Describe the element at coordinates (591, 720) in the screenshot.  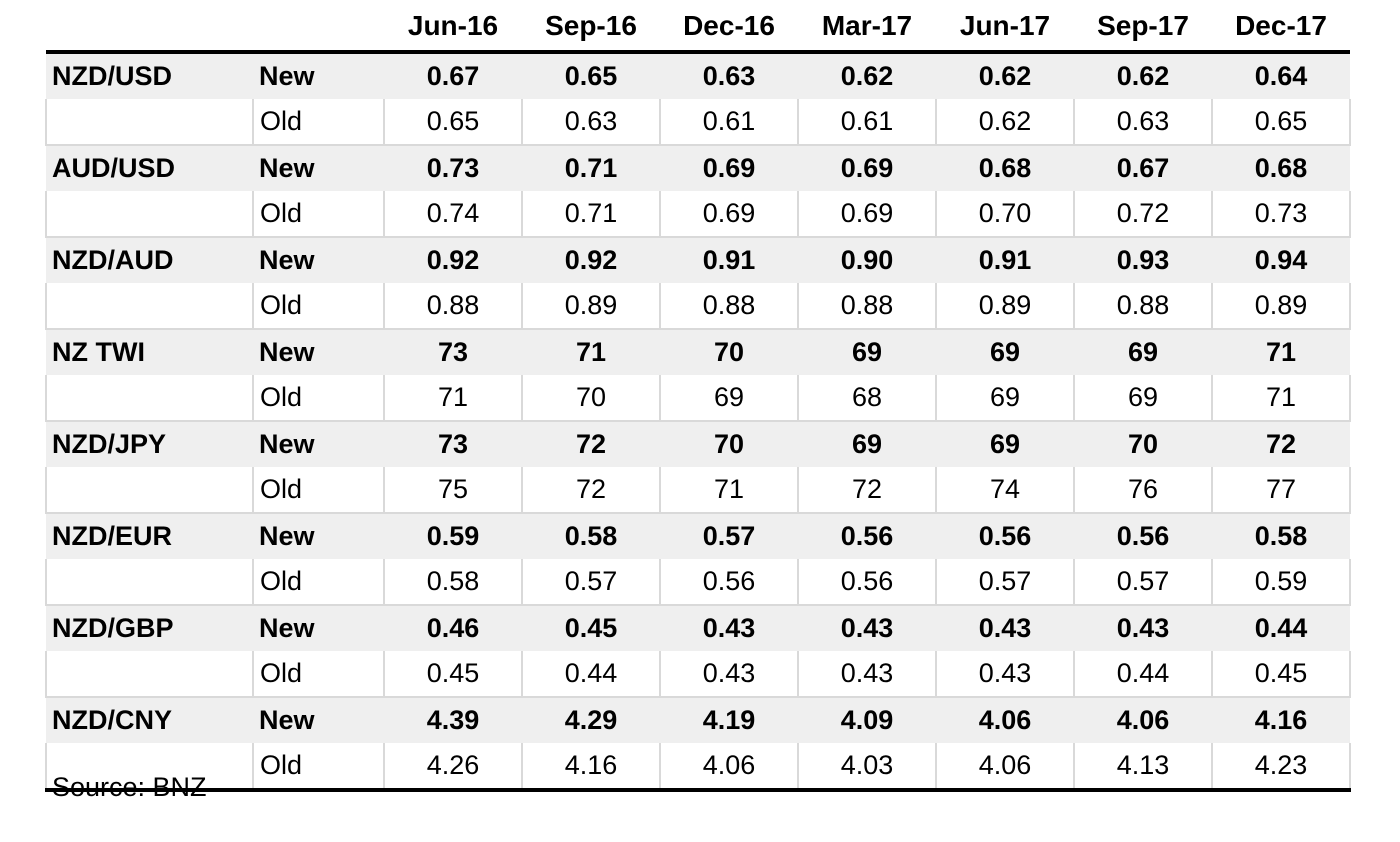
I see `value-cell: 4.29` at that location.